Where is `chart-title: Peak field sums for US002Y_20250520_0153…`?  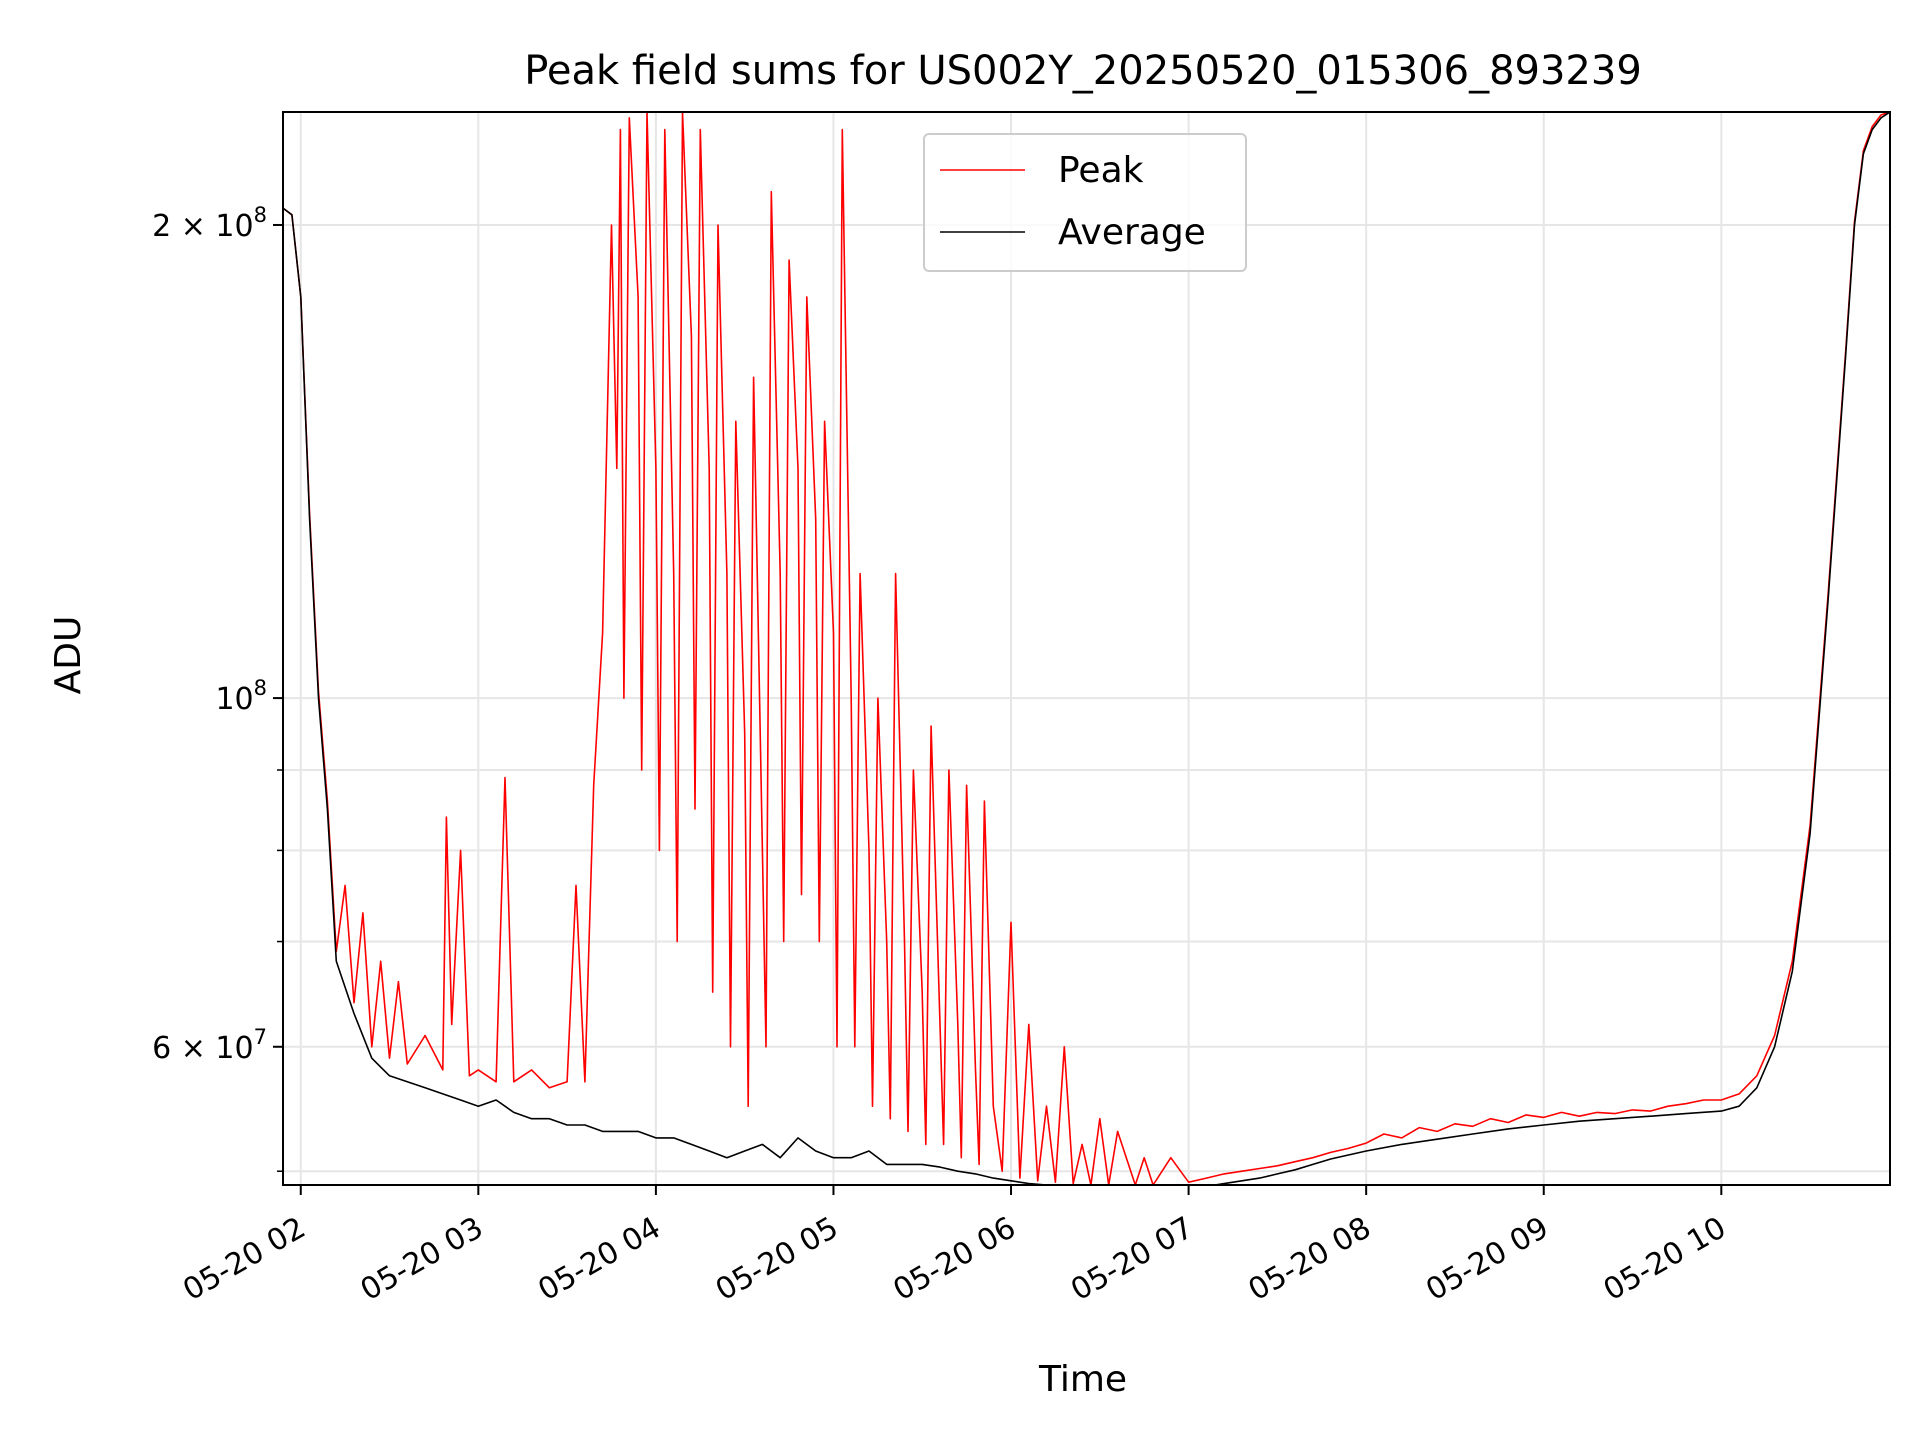 chart-title: Peak field sums for US002Y_20250520_0153… is located at coordinates (1083, 71).